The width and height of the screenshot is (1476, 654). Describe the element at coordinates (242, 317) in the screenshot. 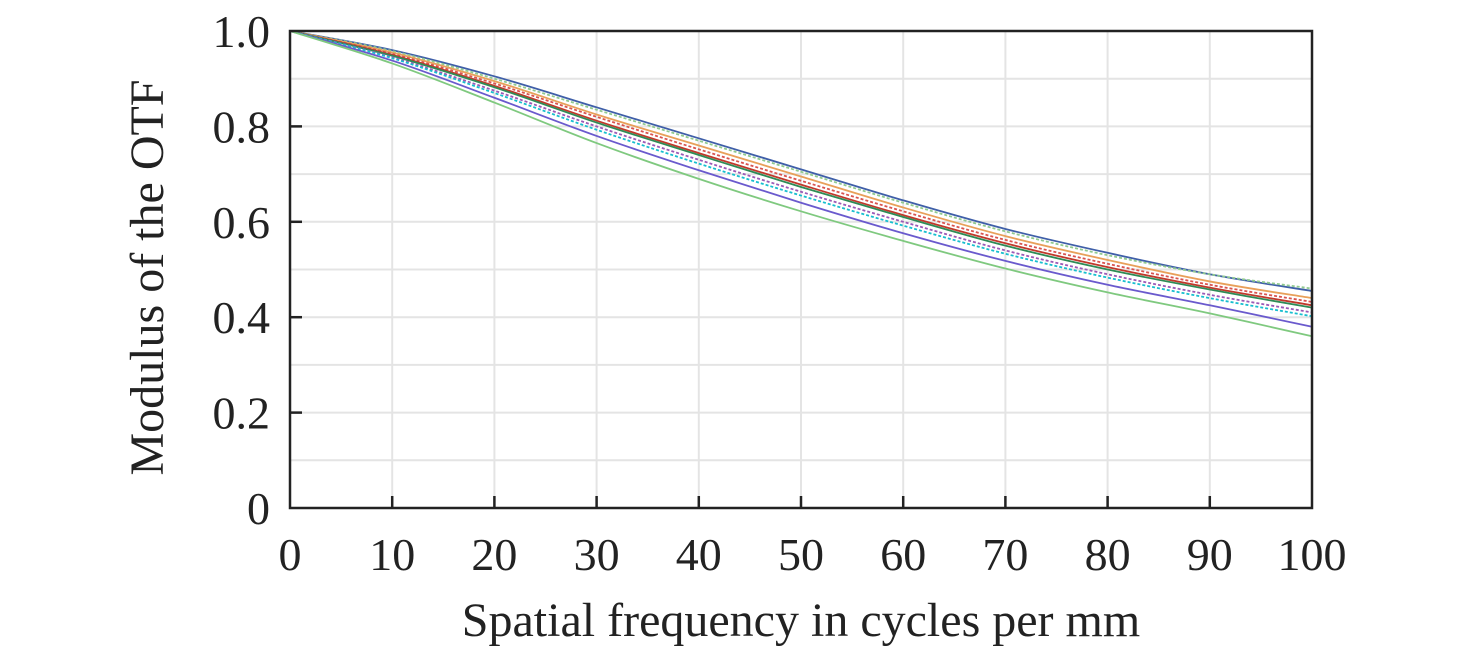

I see `y-tick-label: 0.4` at that location.